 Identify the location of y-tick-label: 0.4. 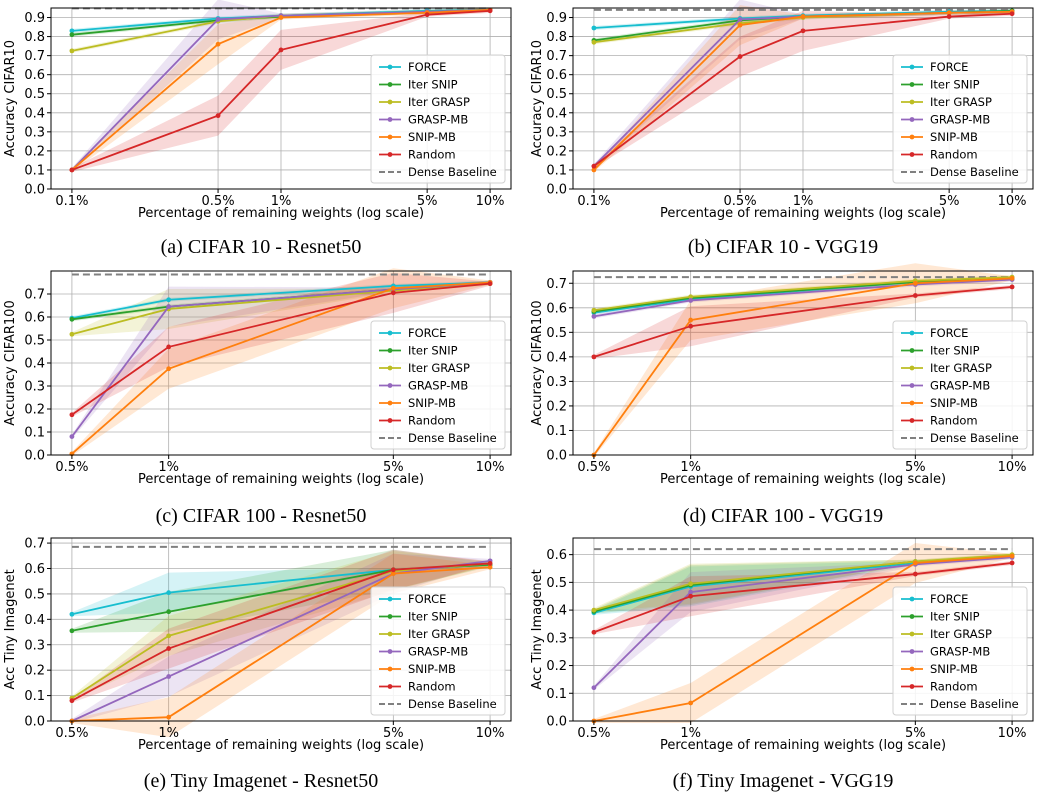
(34, 364).